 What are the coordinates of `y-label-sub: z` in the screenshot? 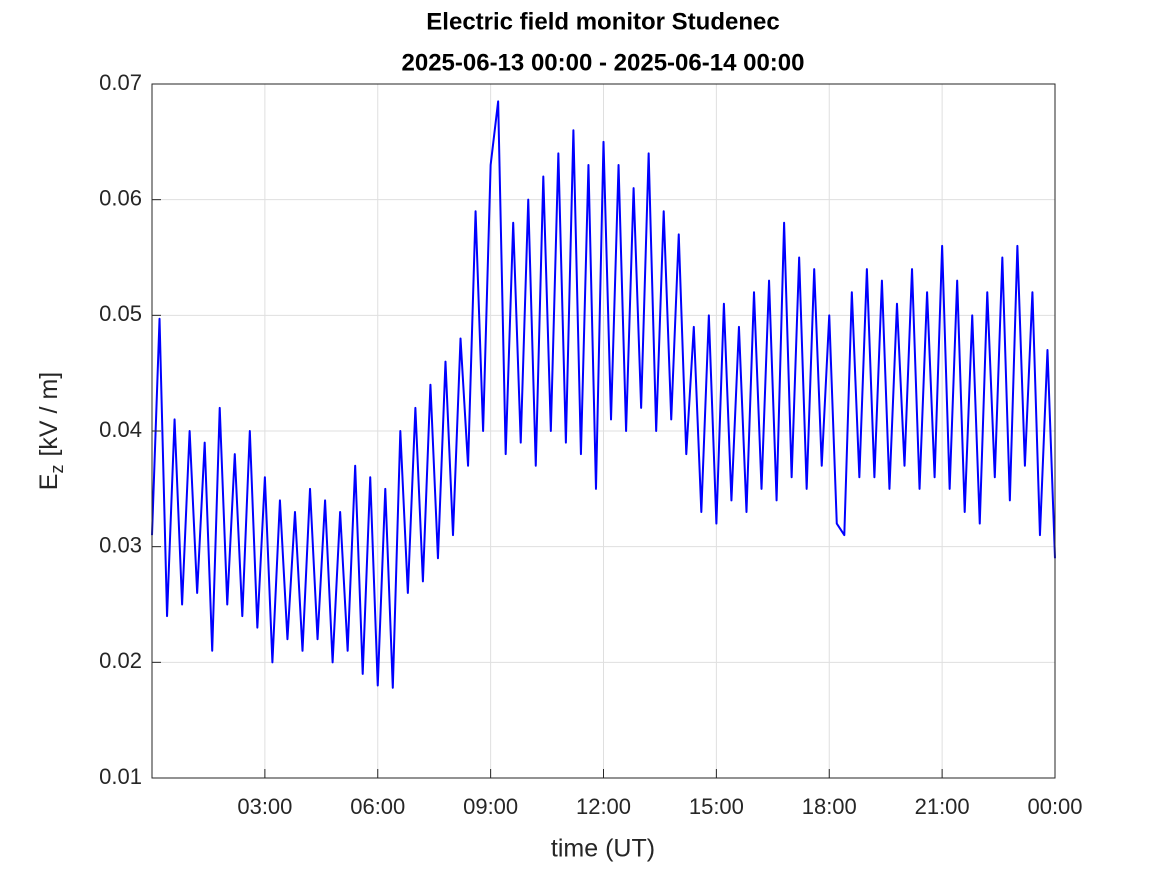 It's located at (57, 469).